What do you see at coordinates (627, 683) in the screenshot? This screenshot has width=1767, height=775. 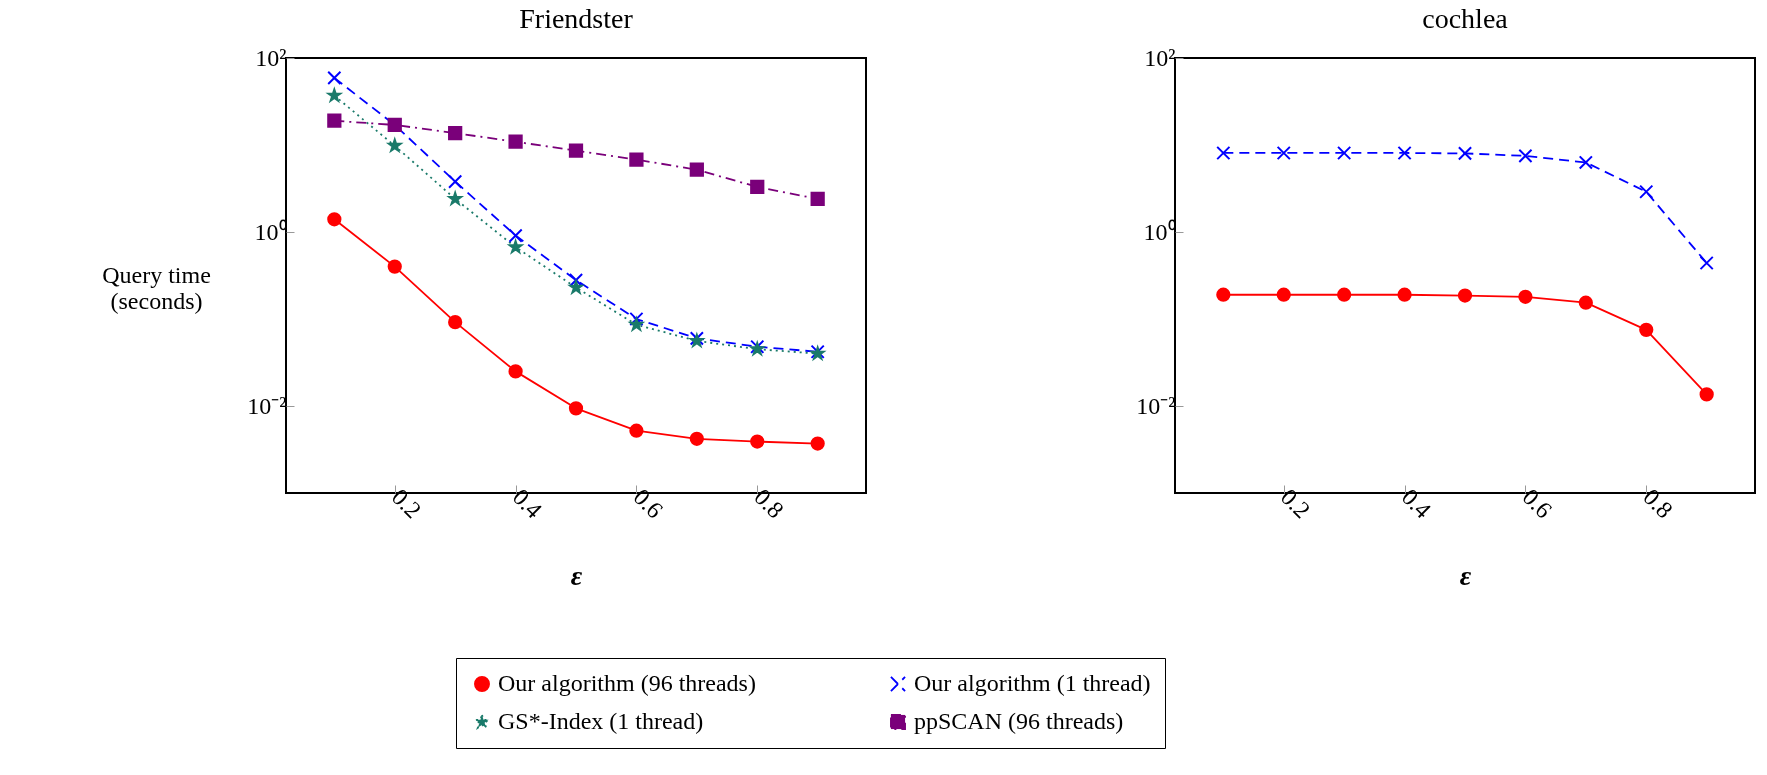 I see `legend-label: Our algorithm (96 threads)` at bounding box center [627, 683].